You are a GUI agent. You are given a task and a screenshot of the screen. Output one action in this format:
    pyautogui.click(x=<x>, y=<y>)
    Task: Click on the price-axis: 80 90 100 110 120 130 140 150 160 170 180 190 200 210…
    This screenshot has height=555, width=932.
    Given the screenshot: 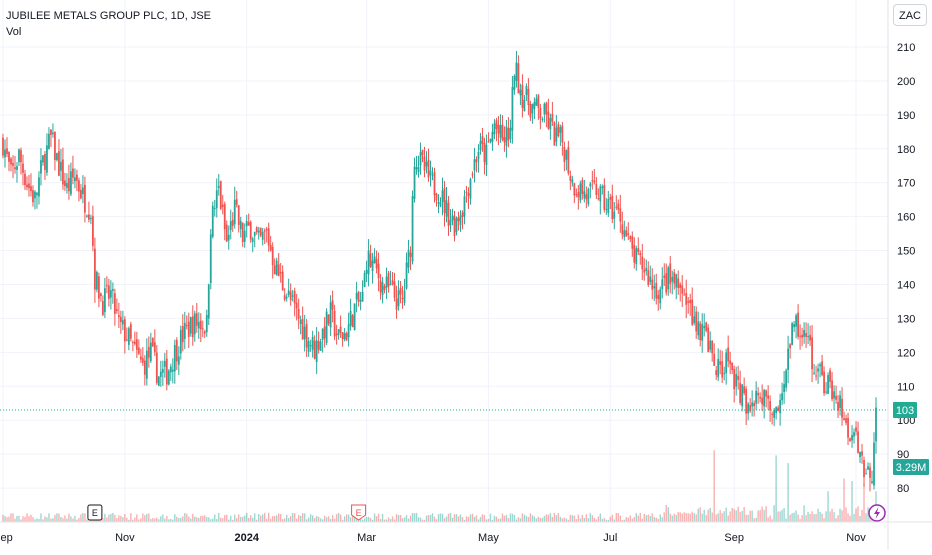 What is the action you would take?
    pyautogui.click(x=908, y=275)
    